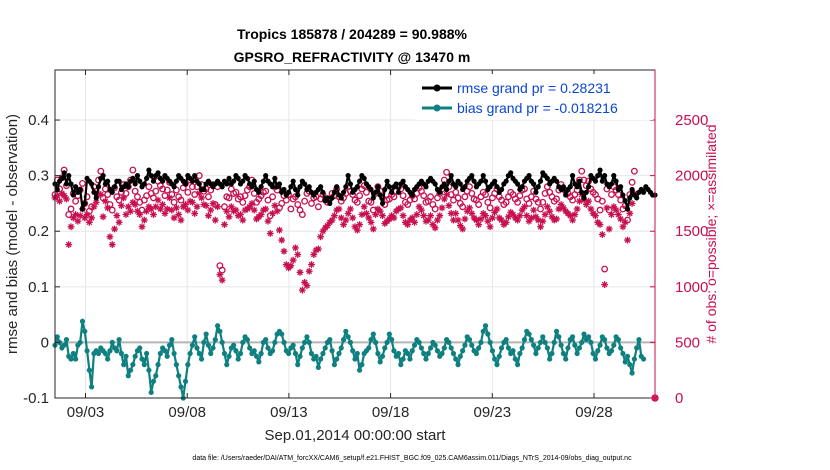  What do you see at coordinates (356, 435) in the screenshot?
I see `x-axis-label: Sep.01,2014 00:00:00 start` at bounding box center [356, 435].